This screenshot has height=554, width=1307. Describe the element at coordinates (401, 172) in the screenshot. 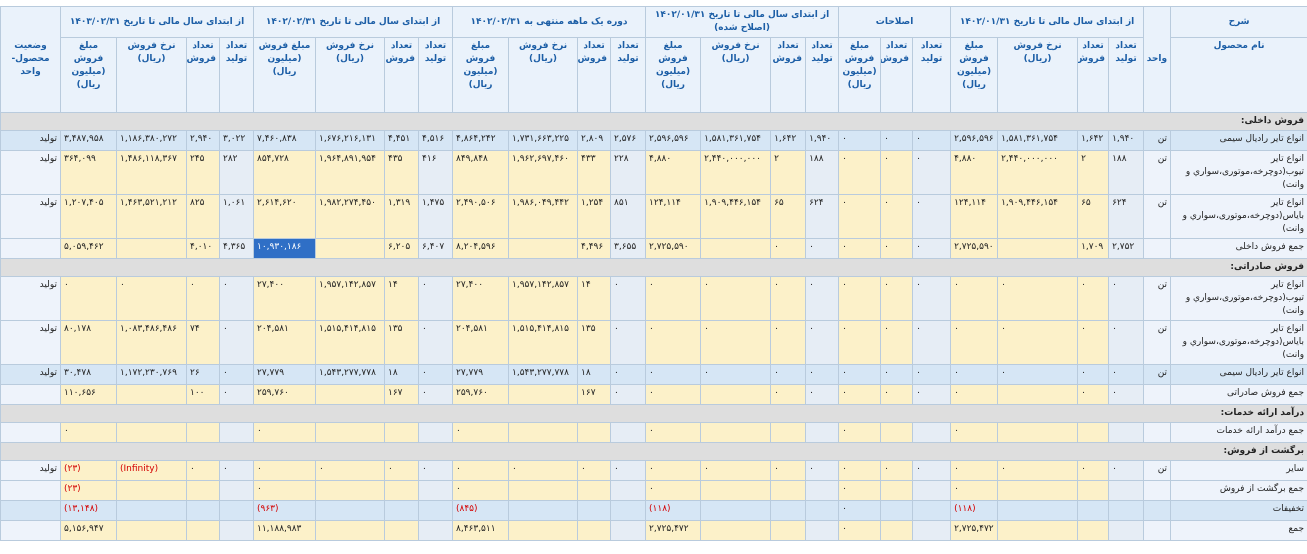

I see `table-cell: ۴۳۵` at that location.